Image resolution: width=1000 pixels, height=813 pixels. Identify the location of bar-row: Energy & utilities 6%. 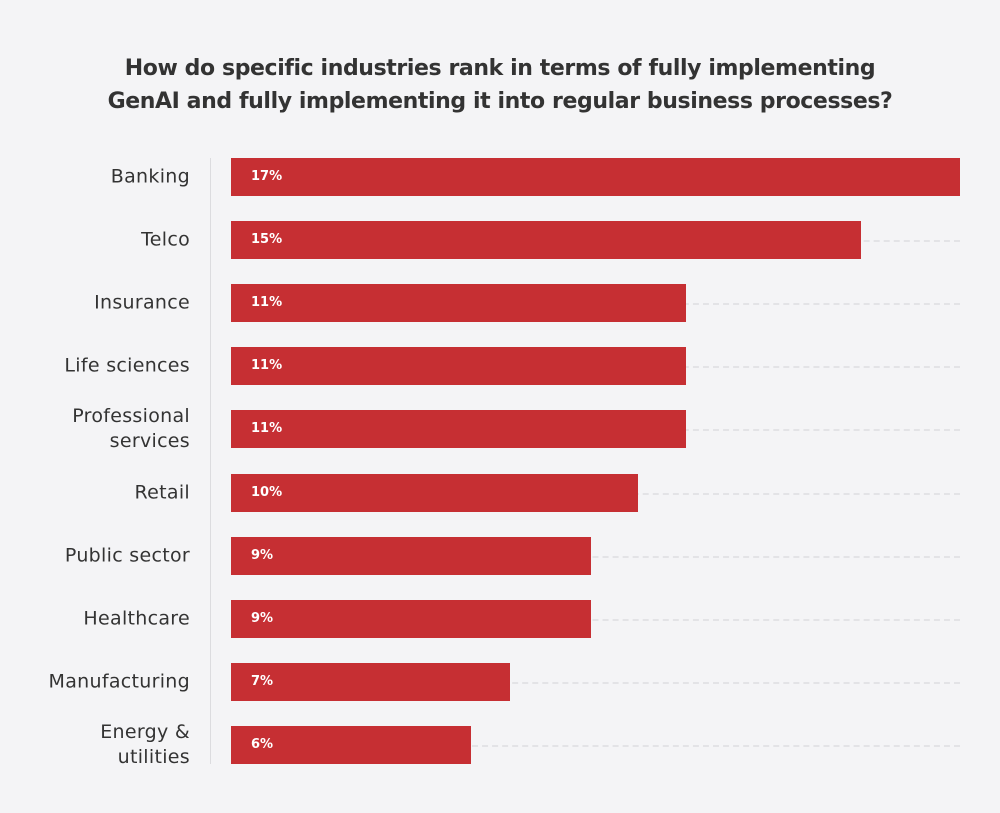
(500, 744).